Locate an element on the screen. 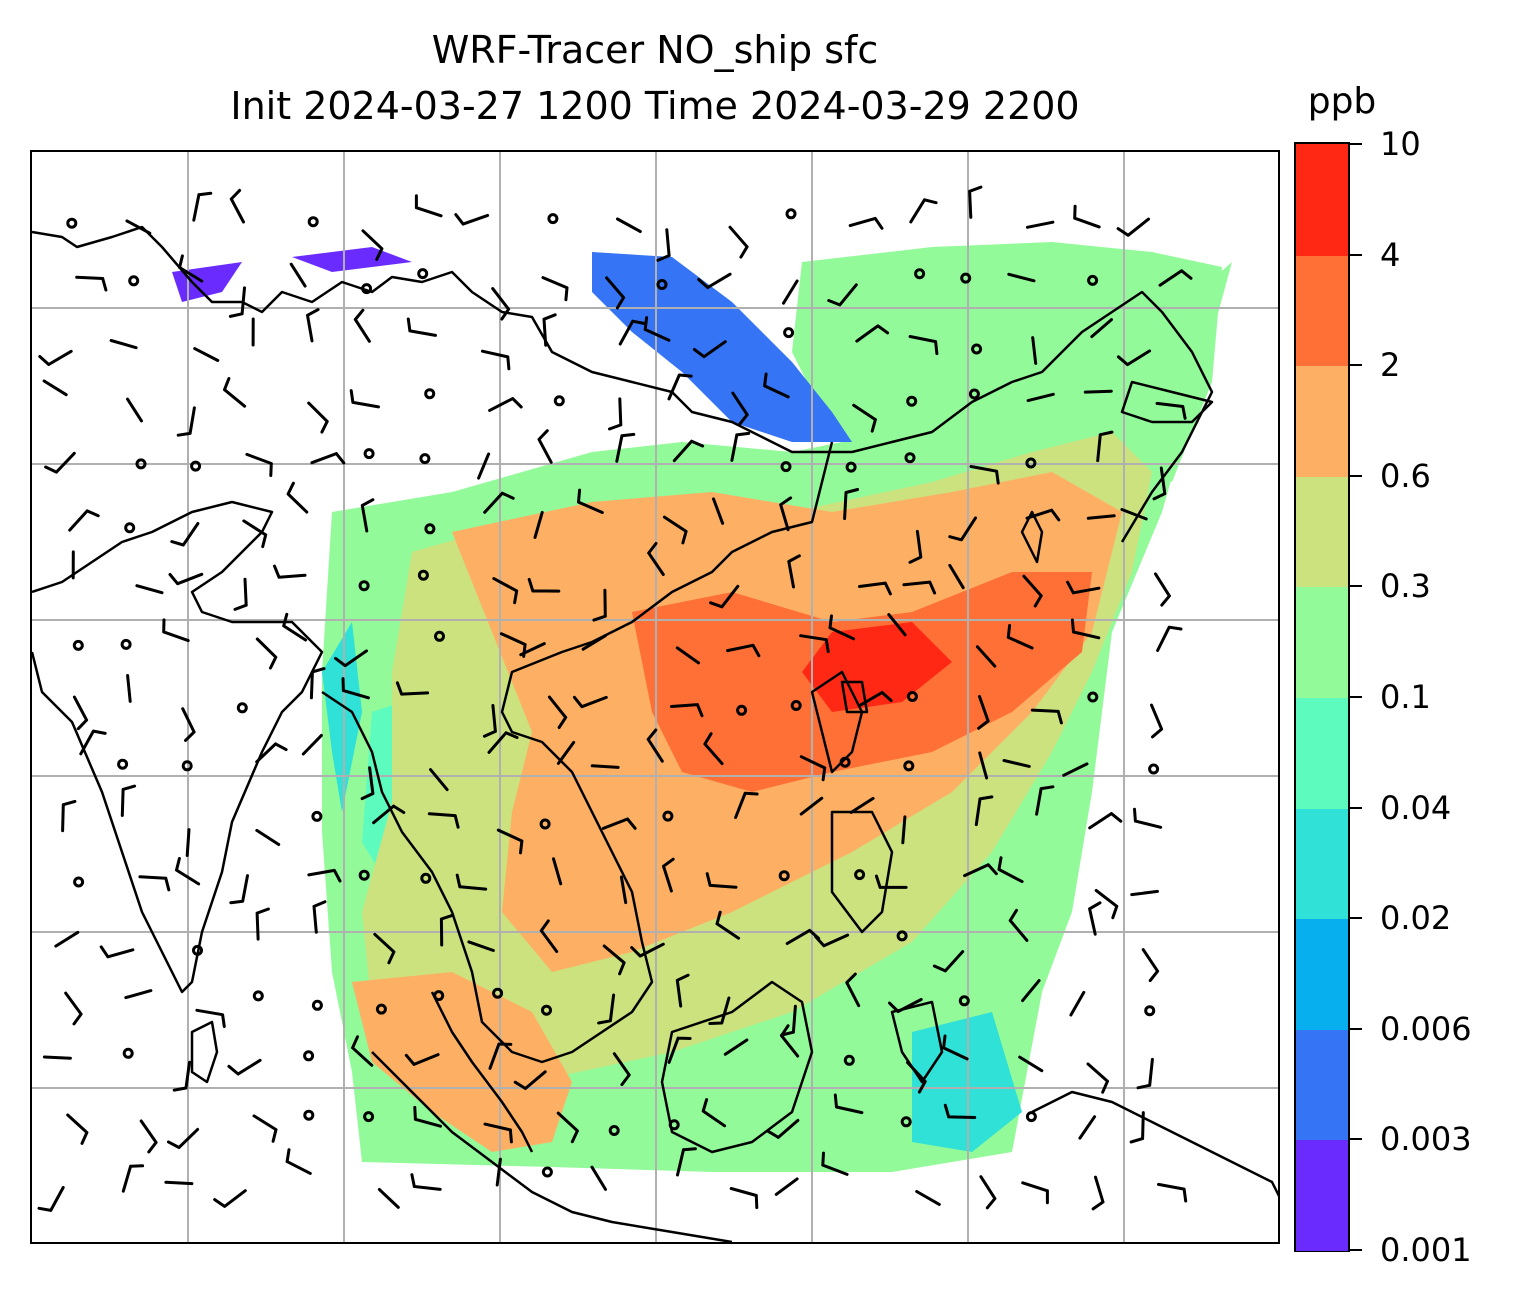  colorbar-tick-label: 0.006 is located at coordinates (1426, 1028).